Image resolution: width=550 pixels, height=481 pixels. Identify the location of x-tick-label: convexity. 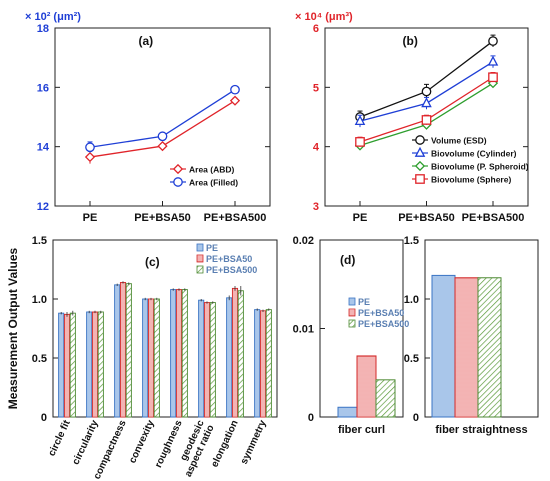
(142, 441).